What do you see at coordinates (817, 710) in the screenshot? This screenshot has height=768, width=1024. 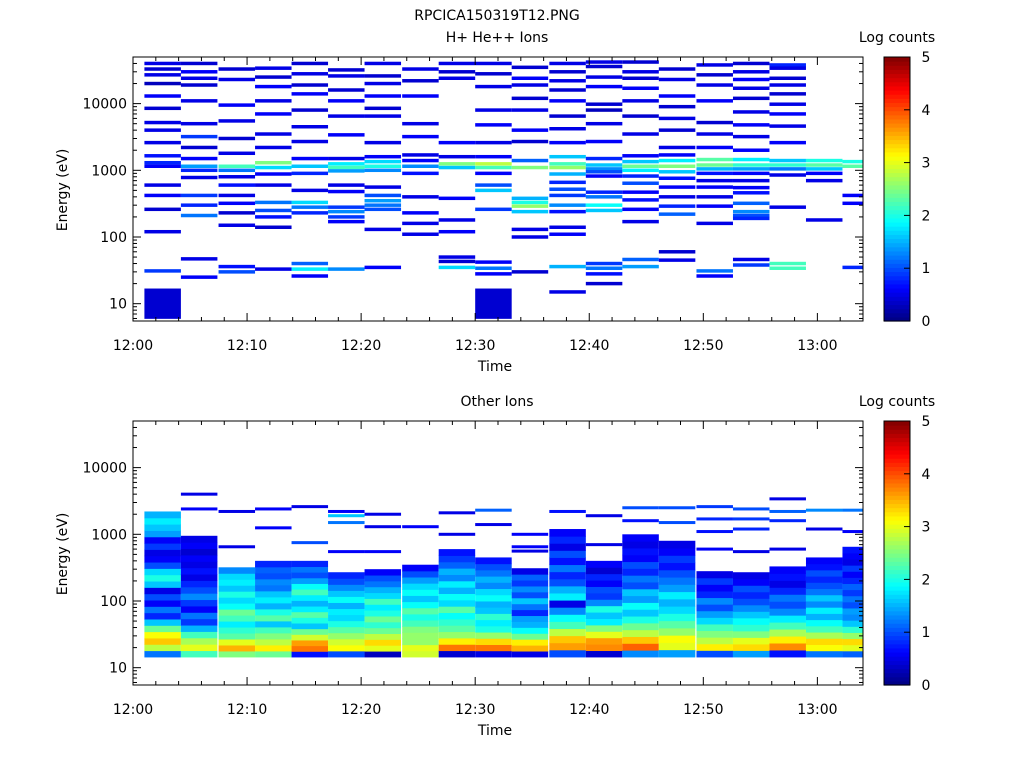 I see `x-tick-label: 13:00` at bounding box center [817, 710].